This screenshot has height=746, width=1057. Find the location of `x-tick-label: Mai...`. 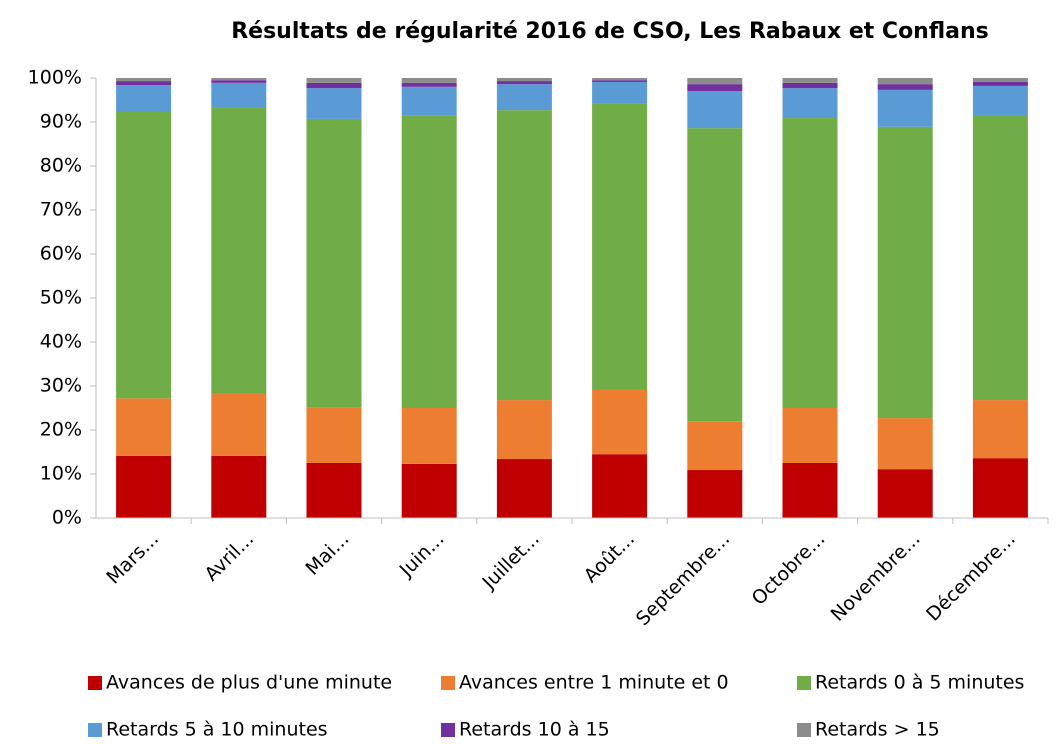

x-tick-label: Mai... is located at coordinates (327, 554).